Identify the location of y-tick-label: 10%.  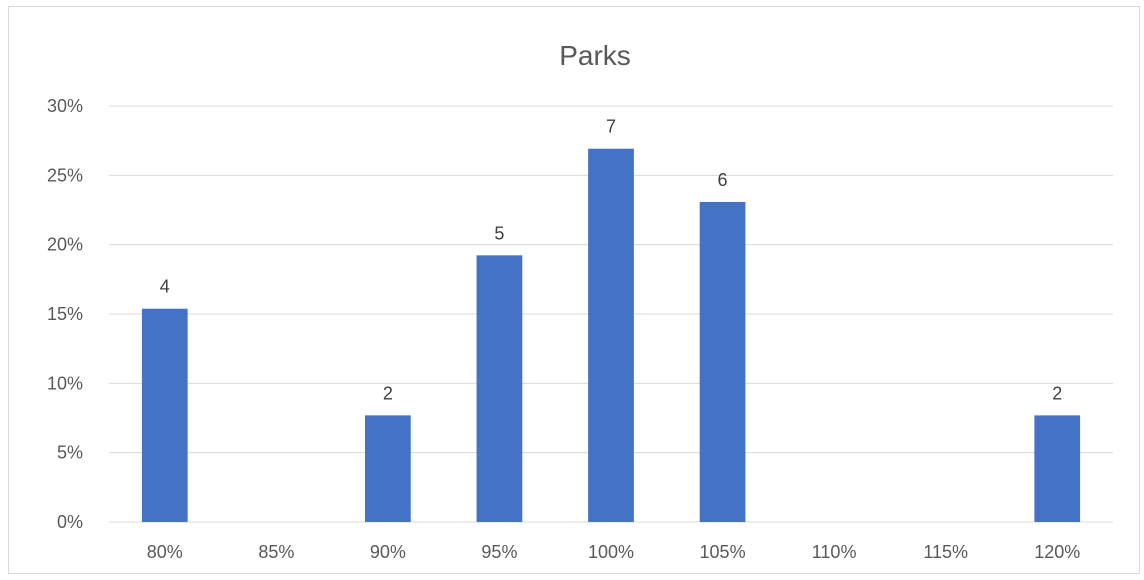
(65, 383).